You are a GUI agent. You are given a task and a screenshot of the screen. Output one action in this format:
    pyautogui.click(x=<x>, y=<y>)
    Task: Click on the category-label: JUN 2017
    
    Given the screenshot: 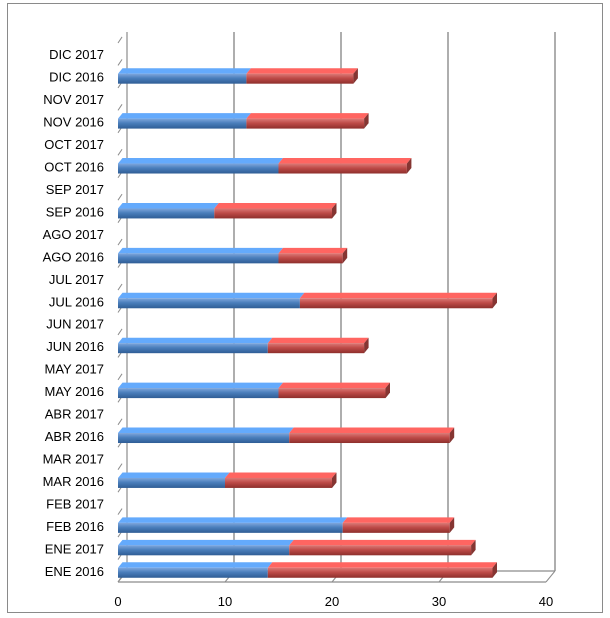 What is the action you would take?
    pyautogui.click(x=75, y=324)
    